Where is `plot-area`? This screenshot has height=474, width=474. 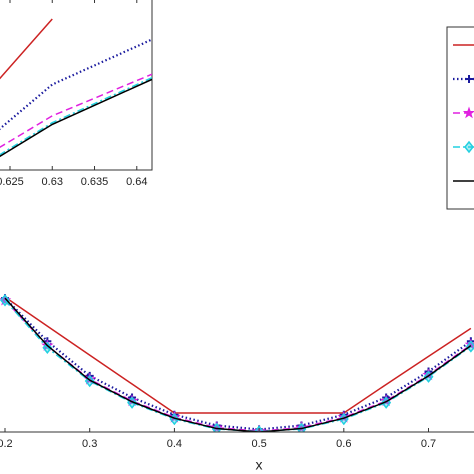
plot-area is located at coordinates (76, 88).